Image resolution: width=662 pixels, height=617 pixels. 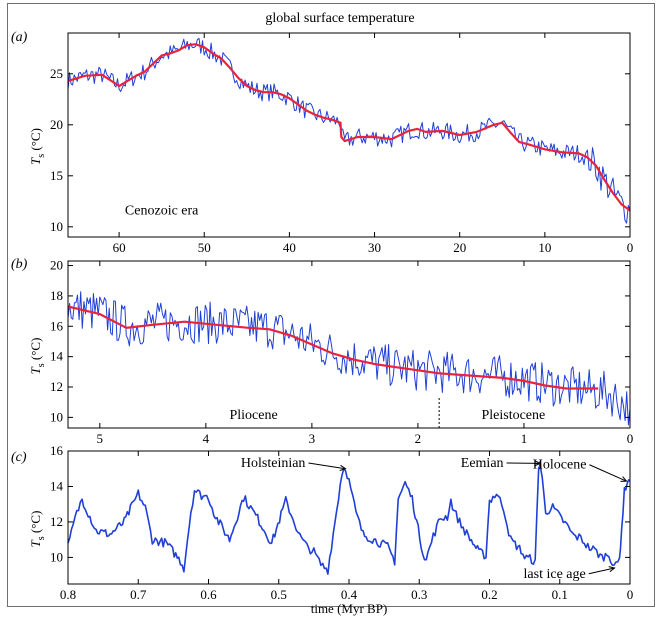 What do you see at coordinates (333, 347) in the screenshot?
I see `panel-b-smoothed-series` at bounding box center [333, 347].